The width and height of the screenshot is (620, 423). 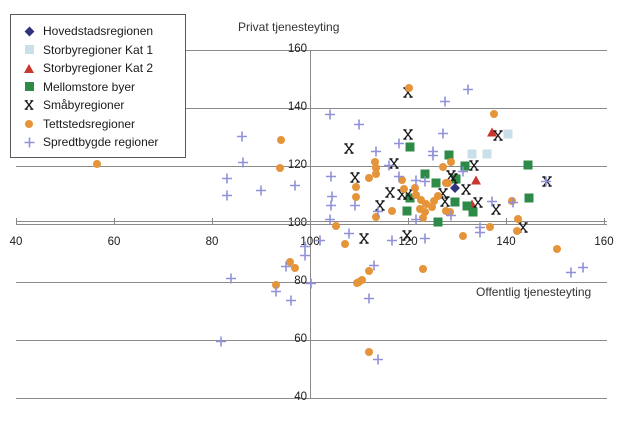 I want to click on legend-label: Småbyregioner, so click(x=84, y=105).